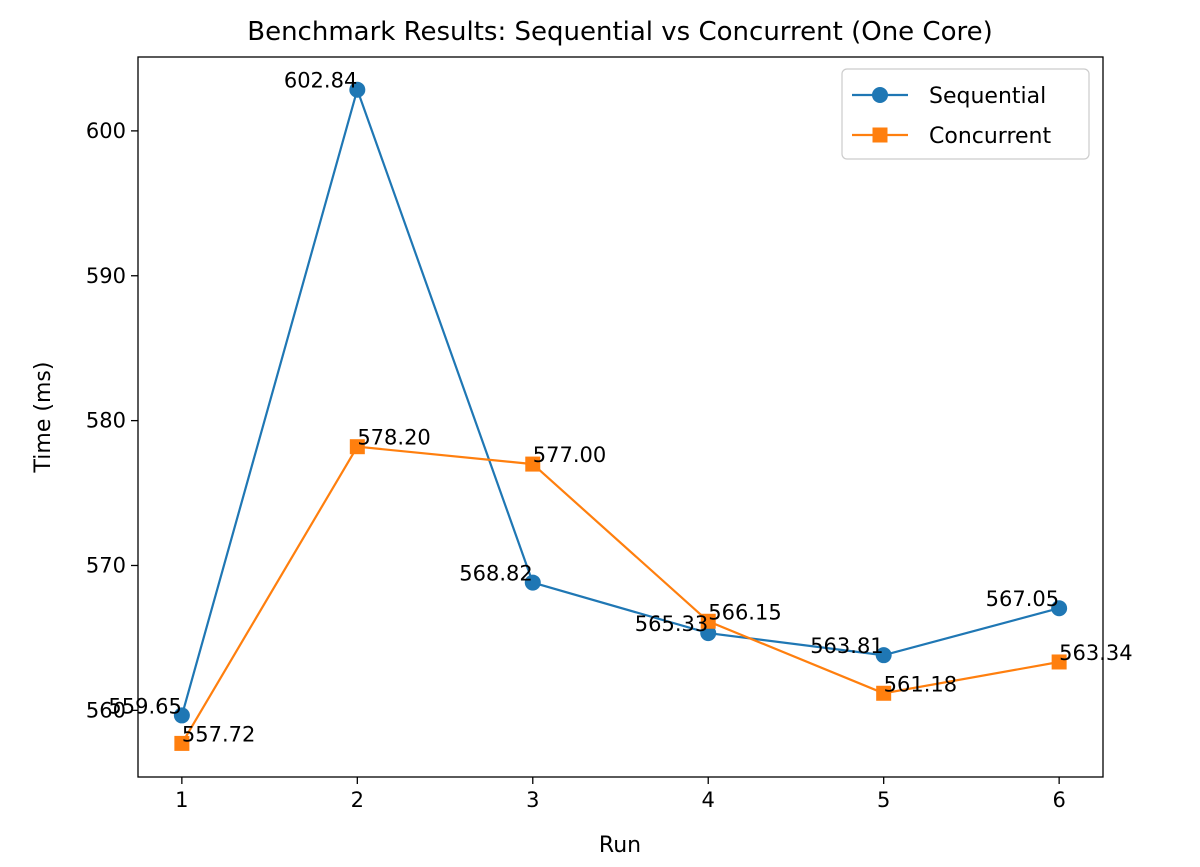 The width and height of the screenshot is (1200, 867). Describe the element at coordinates (106, 131) in the screenshot. I see `y-tick-label: 600` at that location.